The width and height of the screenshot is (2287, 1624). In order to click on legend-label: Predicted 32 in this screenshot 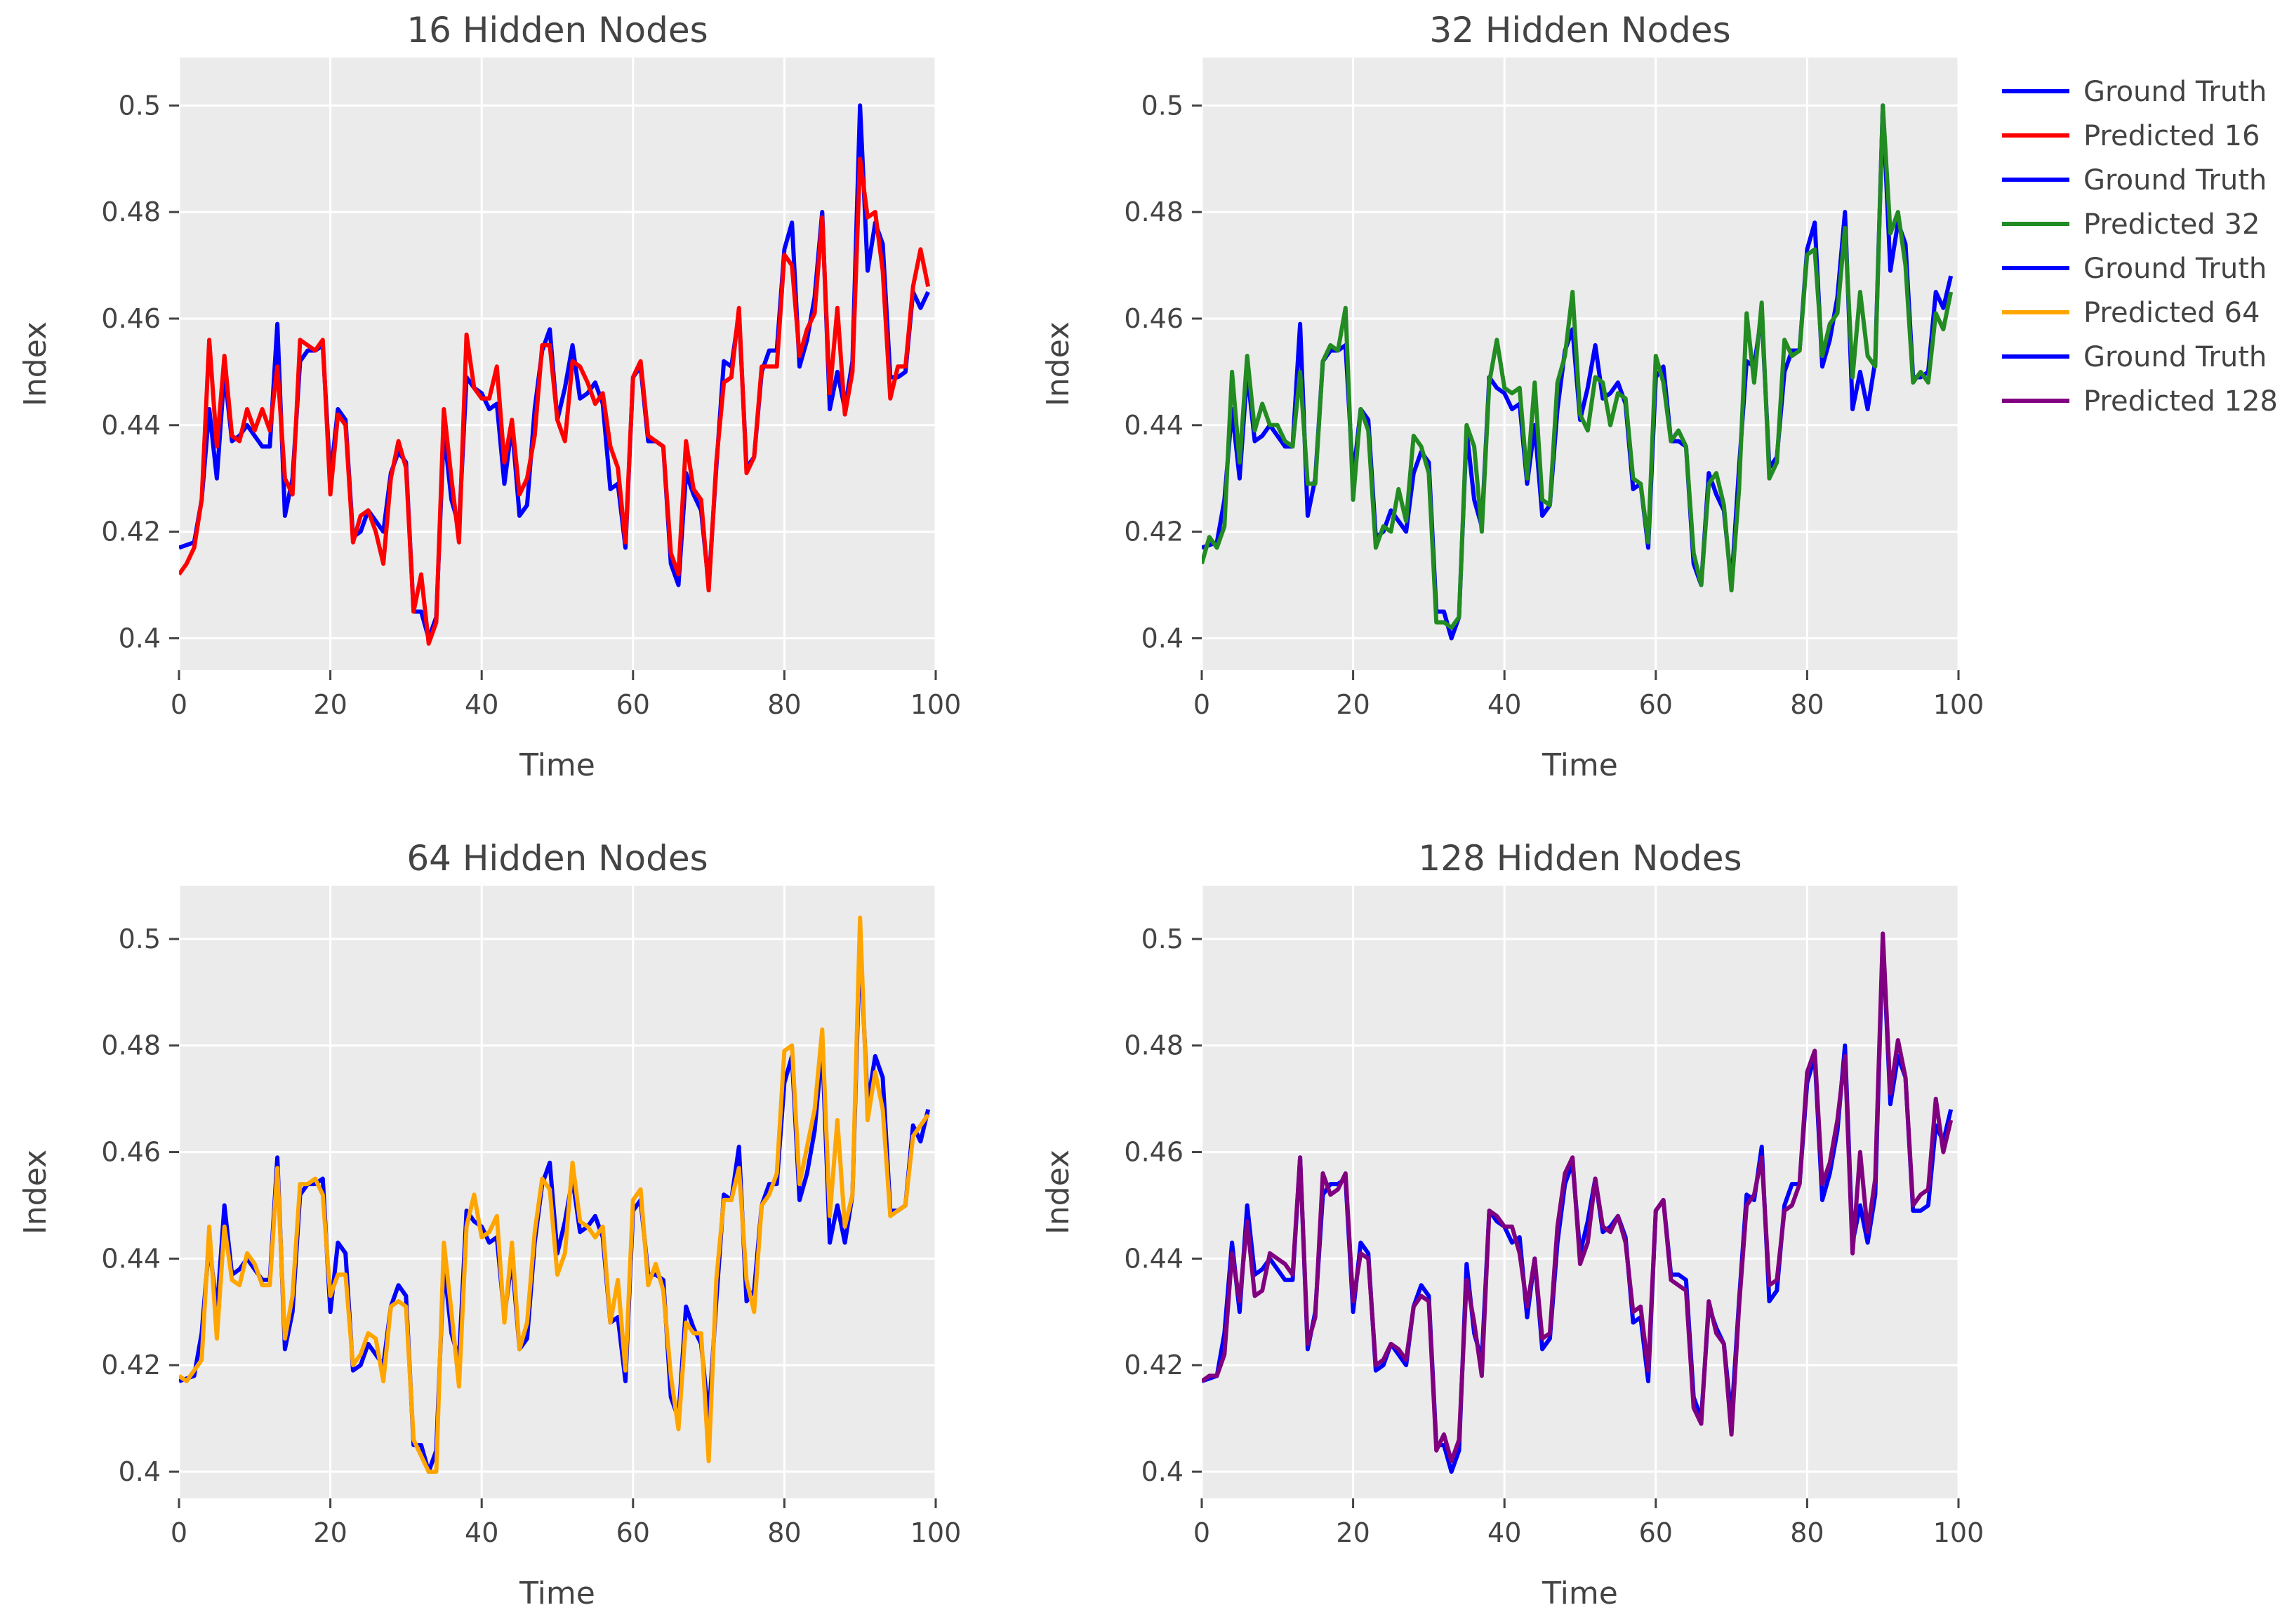, I will do `click(2172, 224)`.